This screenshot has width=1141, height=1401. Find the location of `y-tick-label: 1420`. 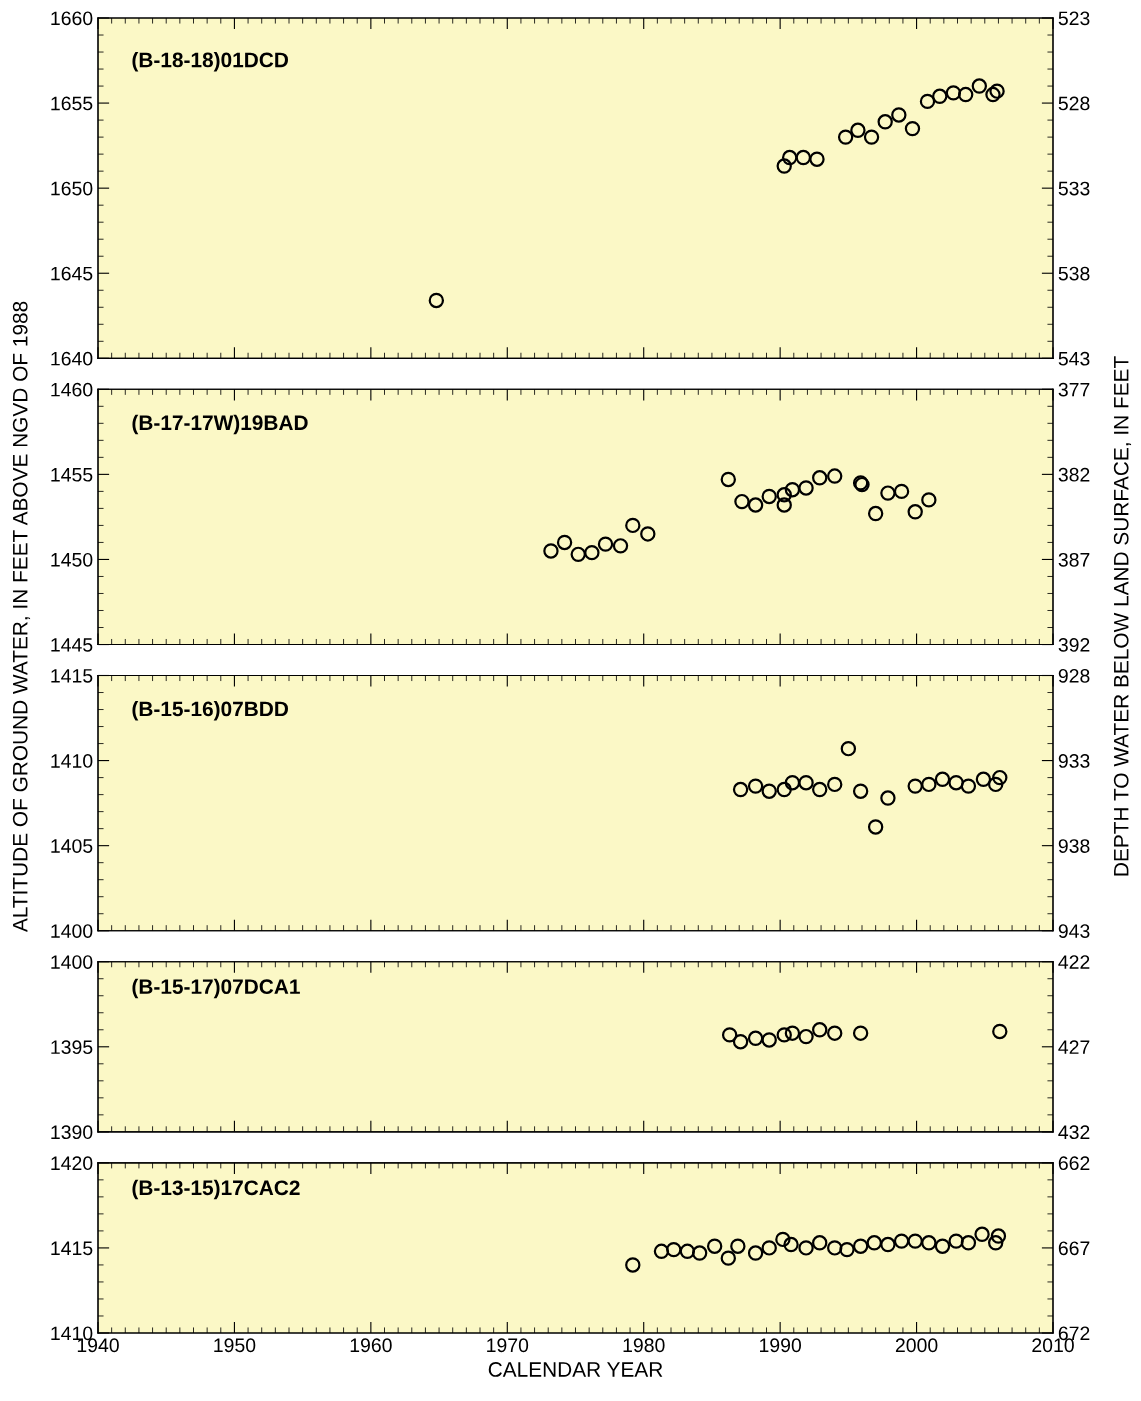

y-tick-label: 1420 is located at coordinates (72, 1163).